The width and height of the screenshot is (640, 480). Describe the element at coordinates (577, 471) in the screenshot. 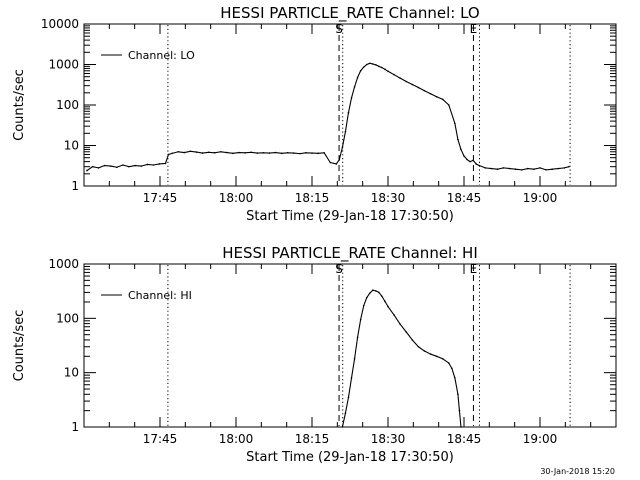

I see `generated-timestamp: 30-Jan-2018 15:20` at that location.